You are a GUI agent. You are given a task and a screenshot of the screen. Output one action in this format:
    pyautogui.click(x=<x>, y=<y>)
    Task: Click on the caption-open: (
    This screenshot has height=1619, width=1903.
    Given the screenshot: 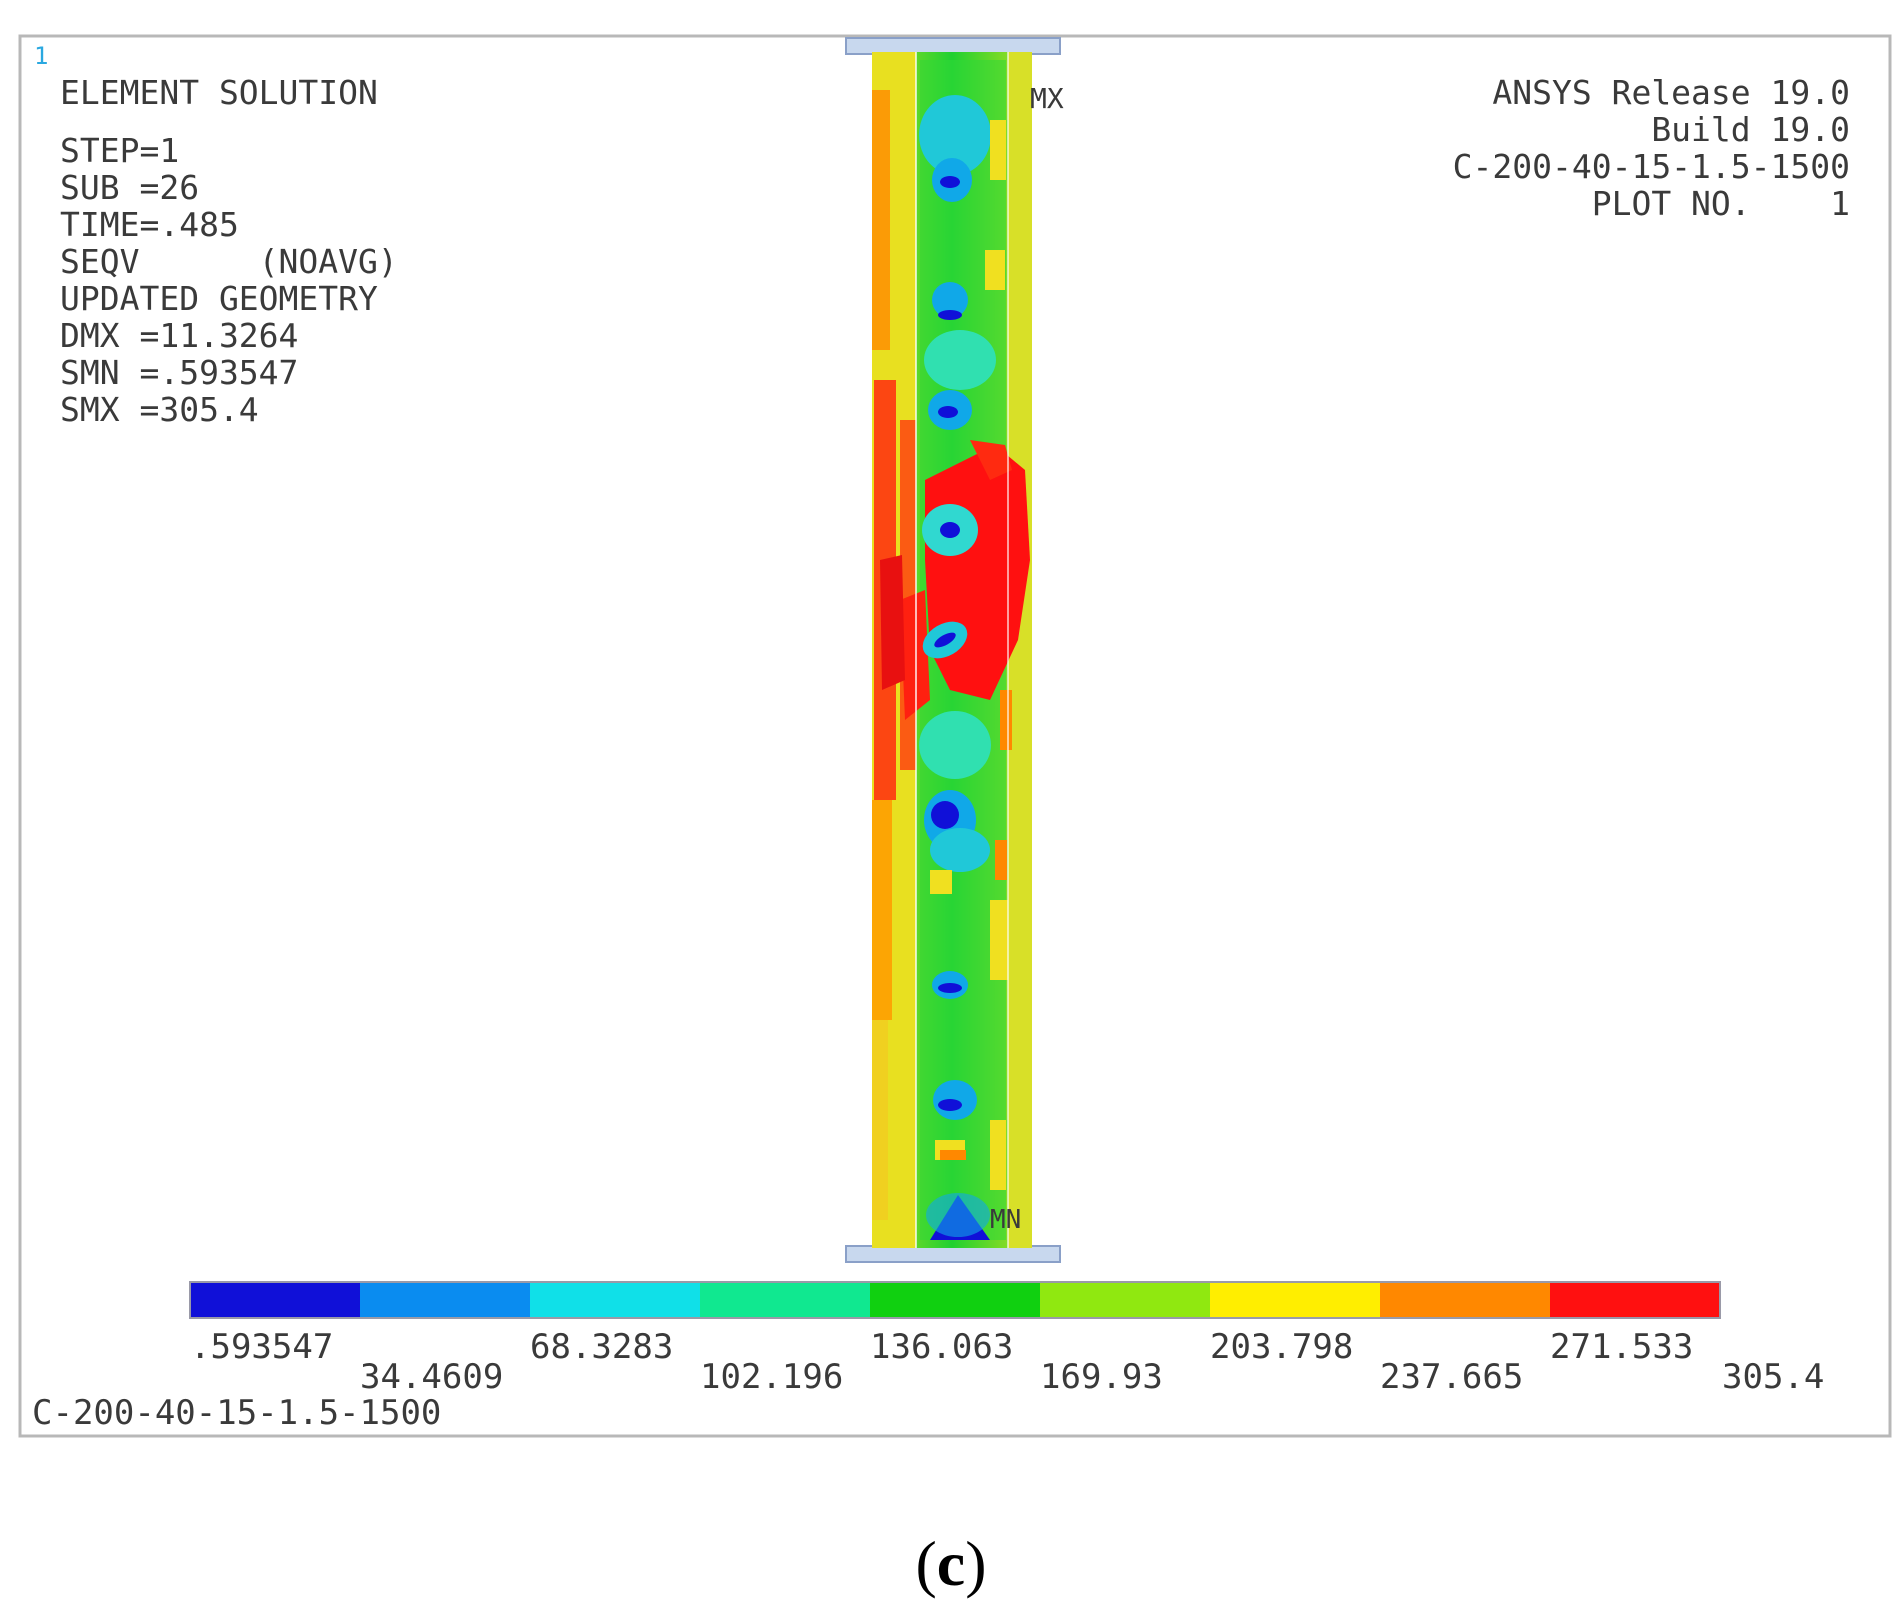 What is the action you would take?
    pyautogui.click(x=925, y=1563)
    